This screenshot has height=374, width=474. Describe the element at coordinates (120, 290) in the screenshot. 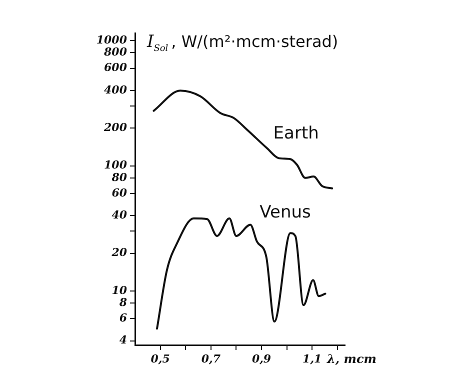

I see `y-tick-label: 10` at that location.